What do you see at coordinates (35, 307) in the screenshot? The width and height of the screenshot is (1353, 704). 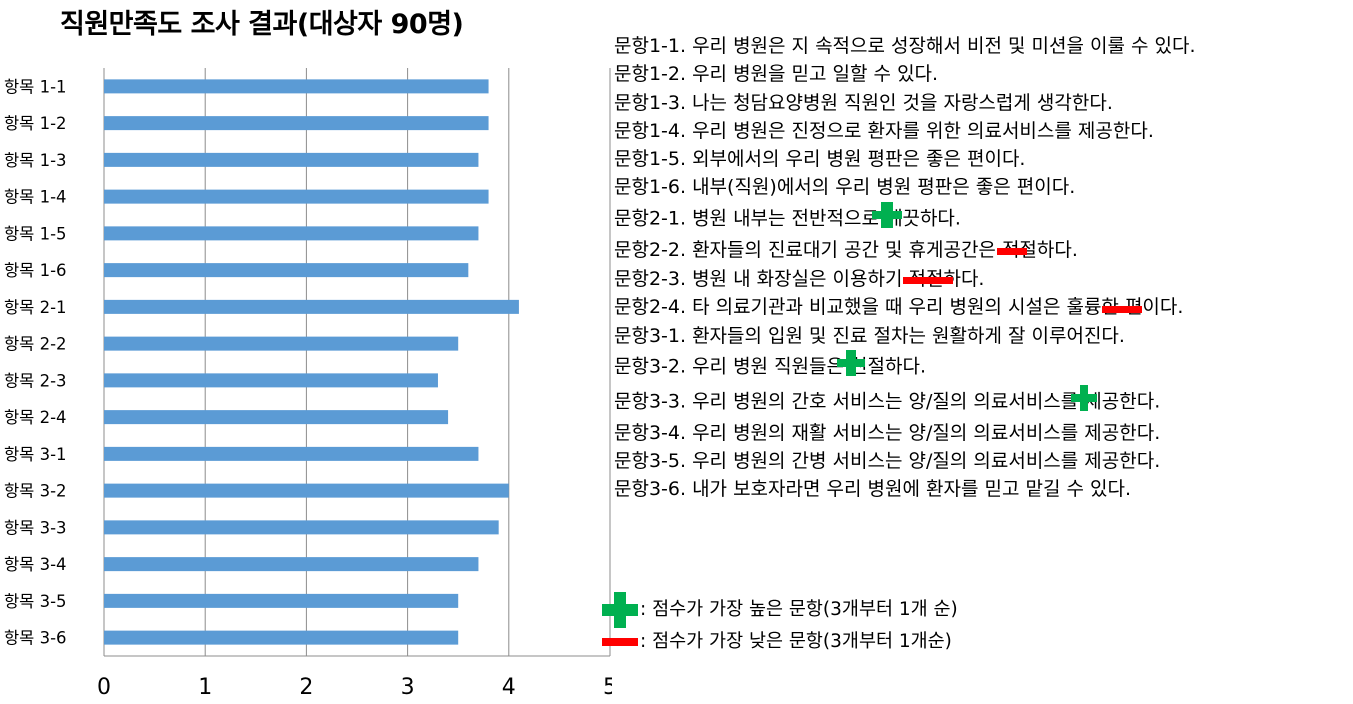 I see `category-label: 항목 2-1` at bounding box center [35, 307].